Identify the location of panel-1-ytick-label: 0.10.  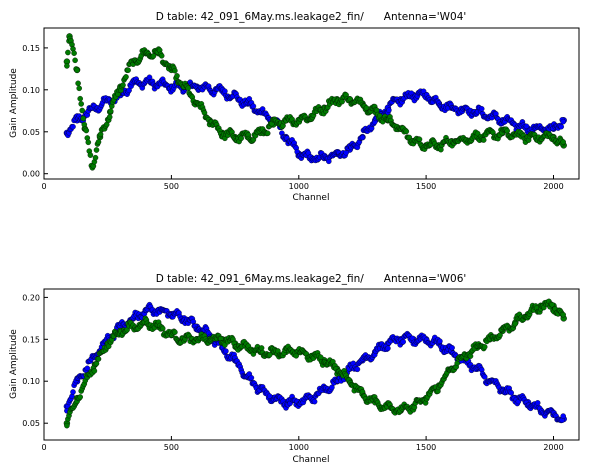
(31, 90).